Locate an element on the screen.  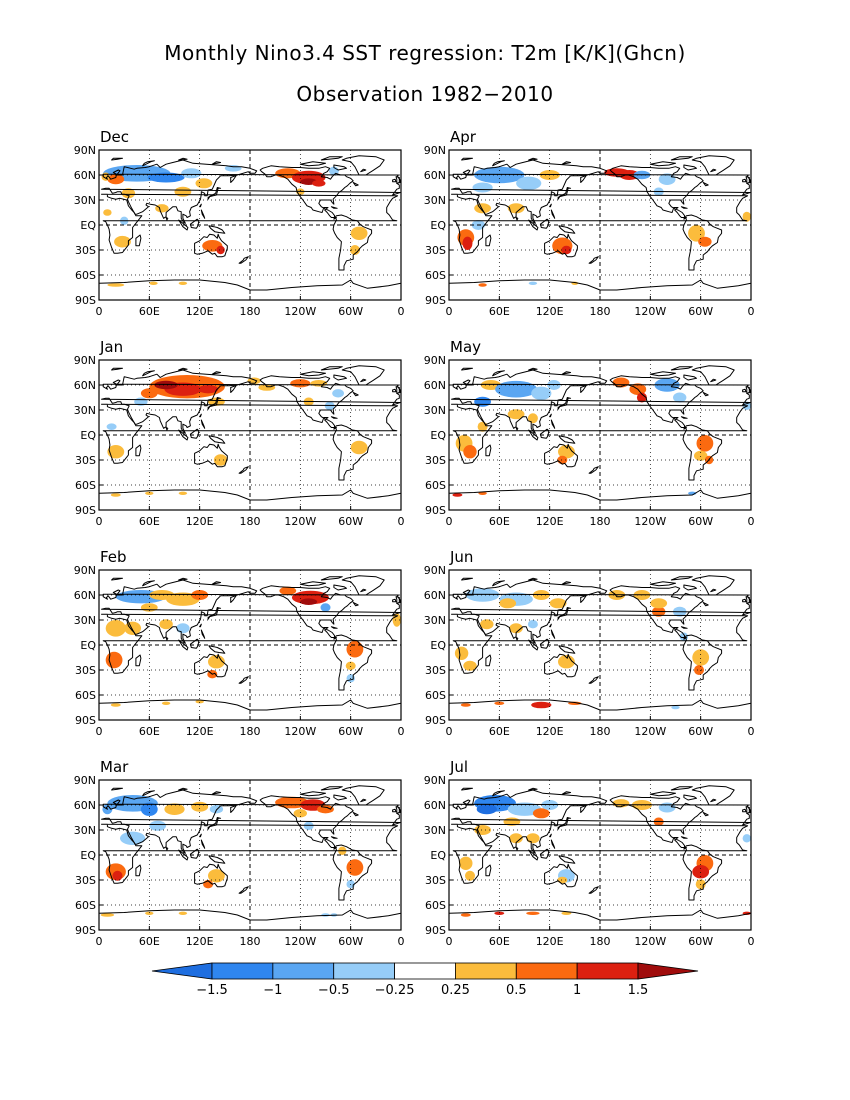
lon-tick-label: 60E is located at coordinates (499, 311).